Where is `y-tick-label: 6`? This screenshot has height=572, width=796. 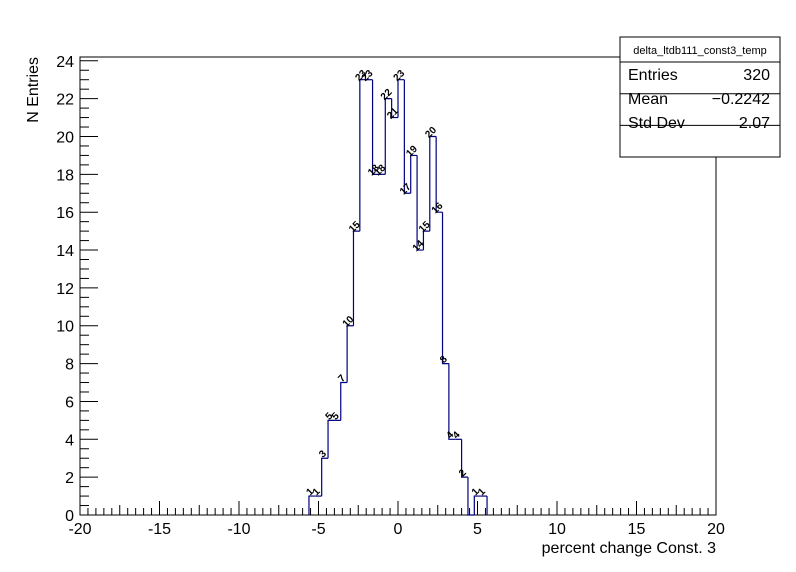
y-tick-label: 6 is located at coordinates (69, 402).